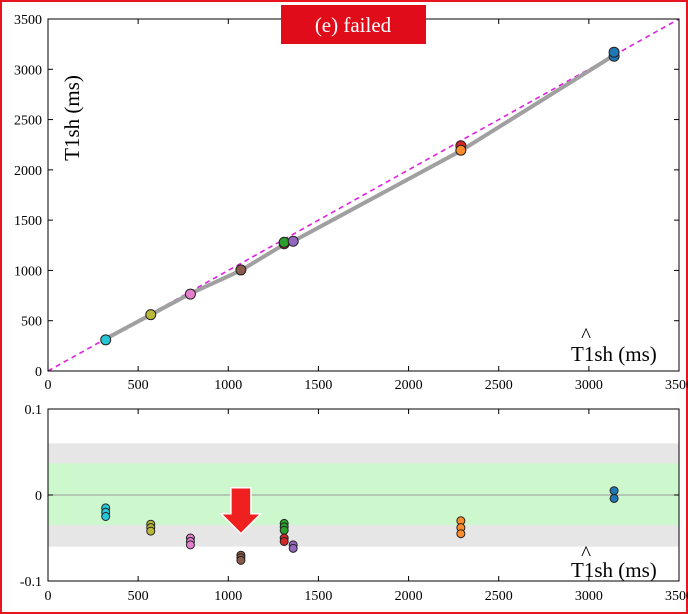 This screenshot has width=688, height=614. I want to click on top-x-tick-label: 1500, so click(318, 385).